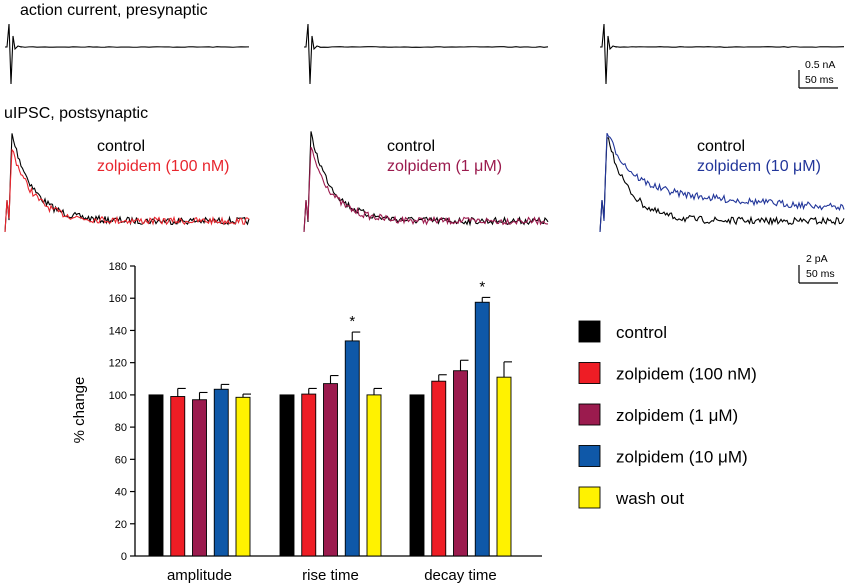  What do you see at coordinates (163, 166) in the screenshot?
I see `drug-trace-label: zolpidem (100 nM)` at bounding box center [163, 166].